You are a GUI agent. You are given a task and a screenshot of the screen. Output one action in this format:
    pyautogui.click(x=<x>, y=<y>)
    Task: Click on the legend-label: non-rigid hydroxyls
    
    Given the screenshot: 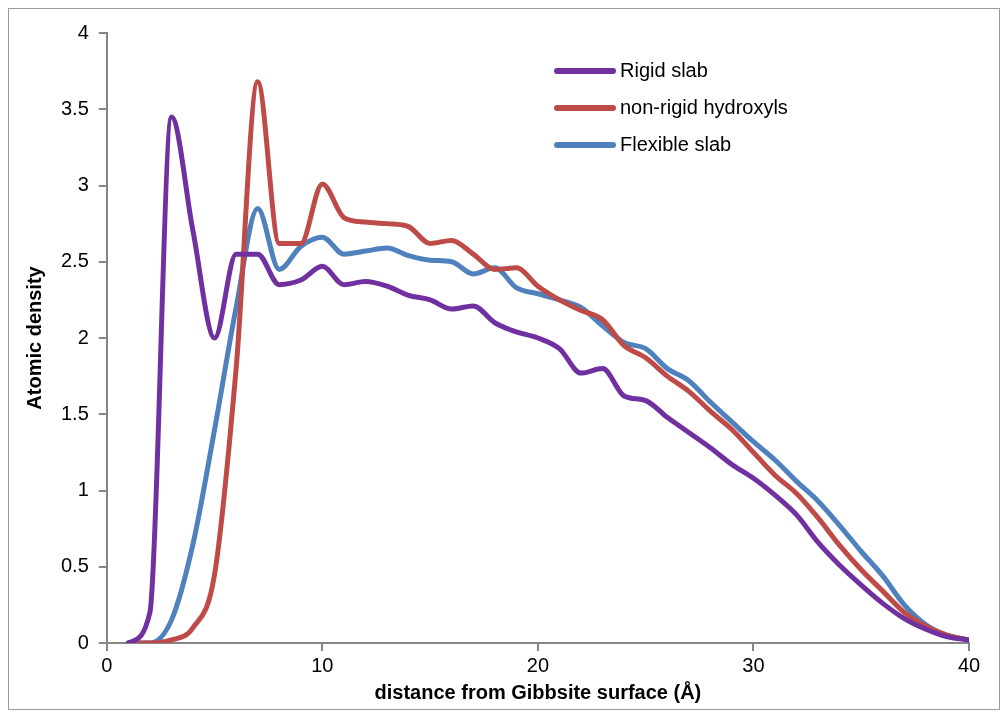 What is the action you would take?
    pyautogui.click(x=704, y=107)
    